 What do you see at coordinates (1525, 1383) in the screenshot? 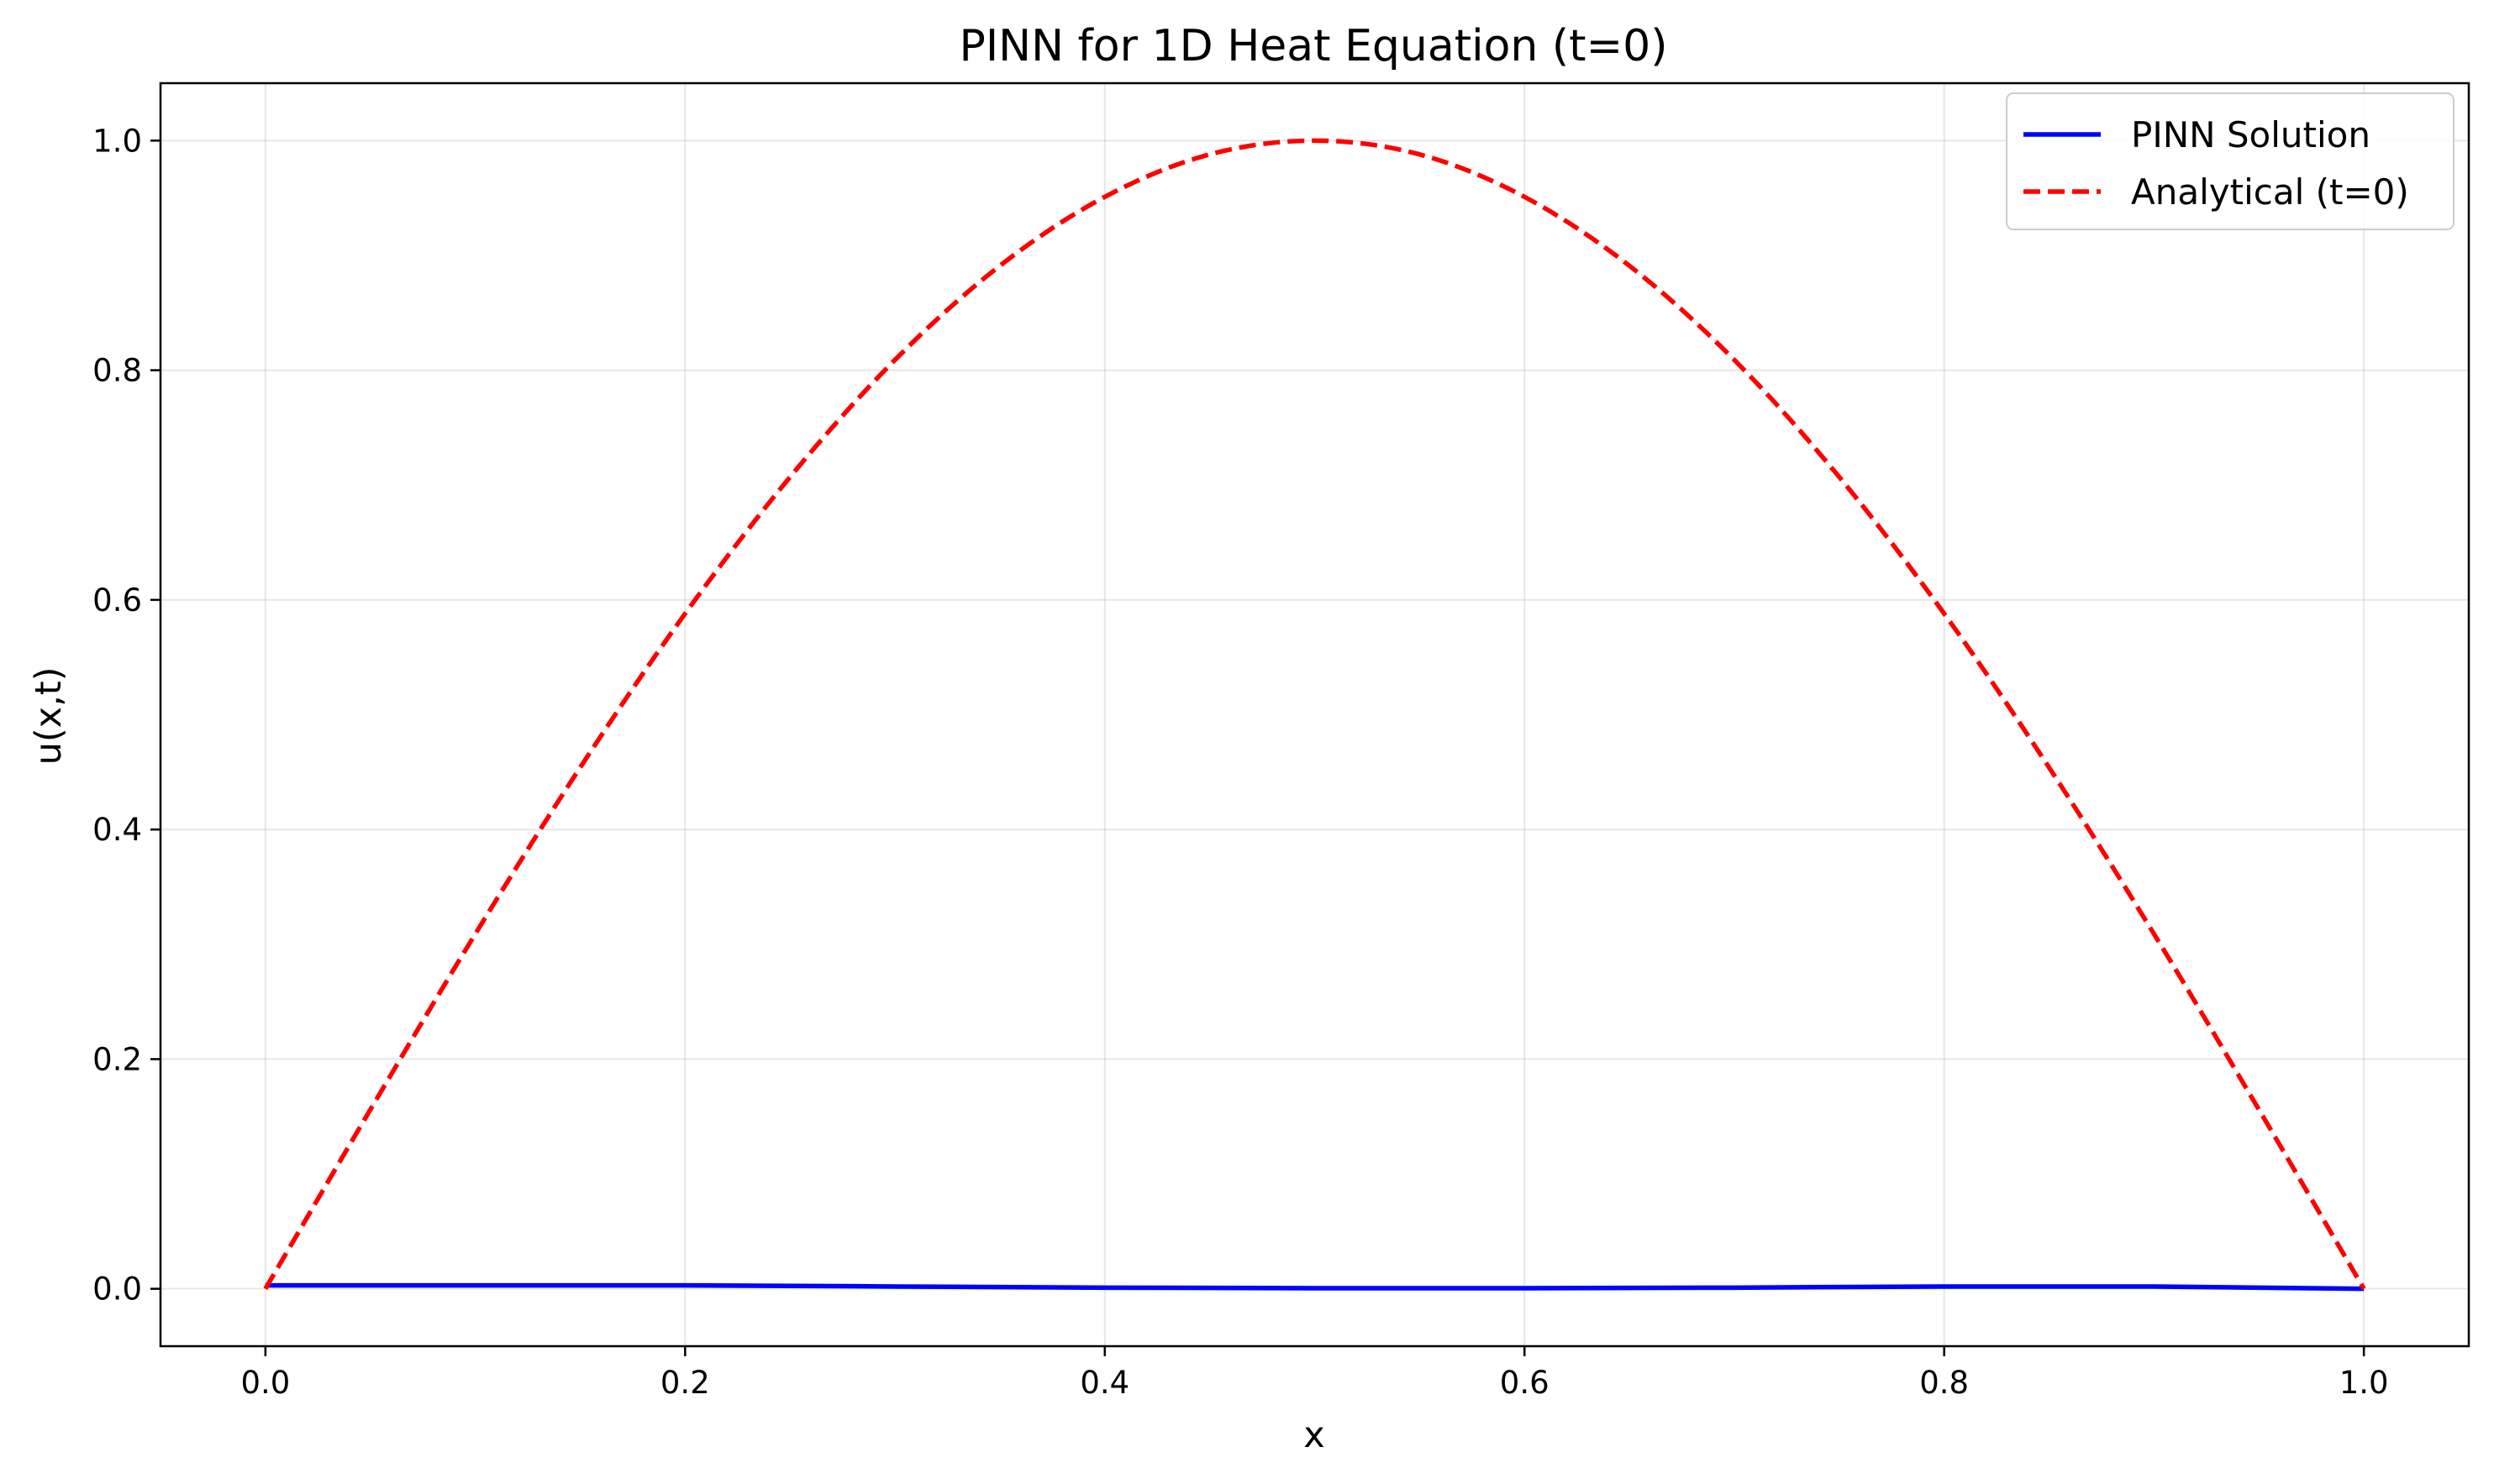
I see `x-tick-label: 0.6` at bounding box center [1525, 1383].